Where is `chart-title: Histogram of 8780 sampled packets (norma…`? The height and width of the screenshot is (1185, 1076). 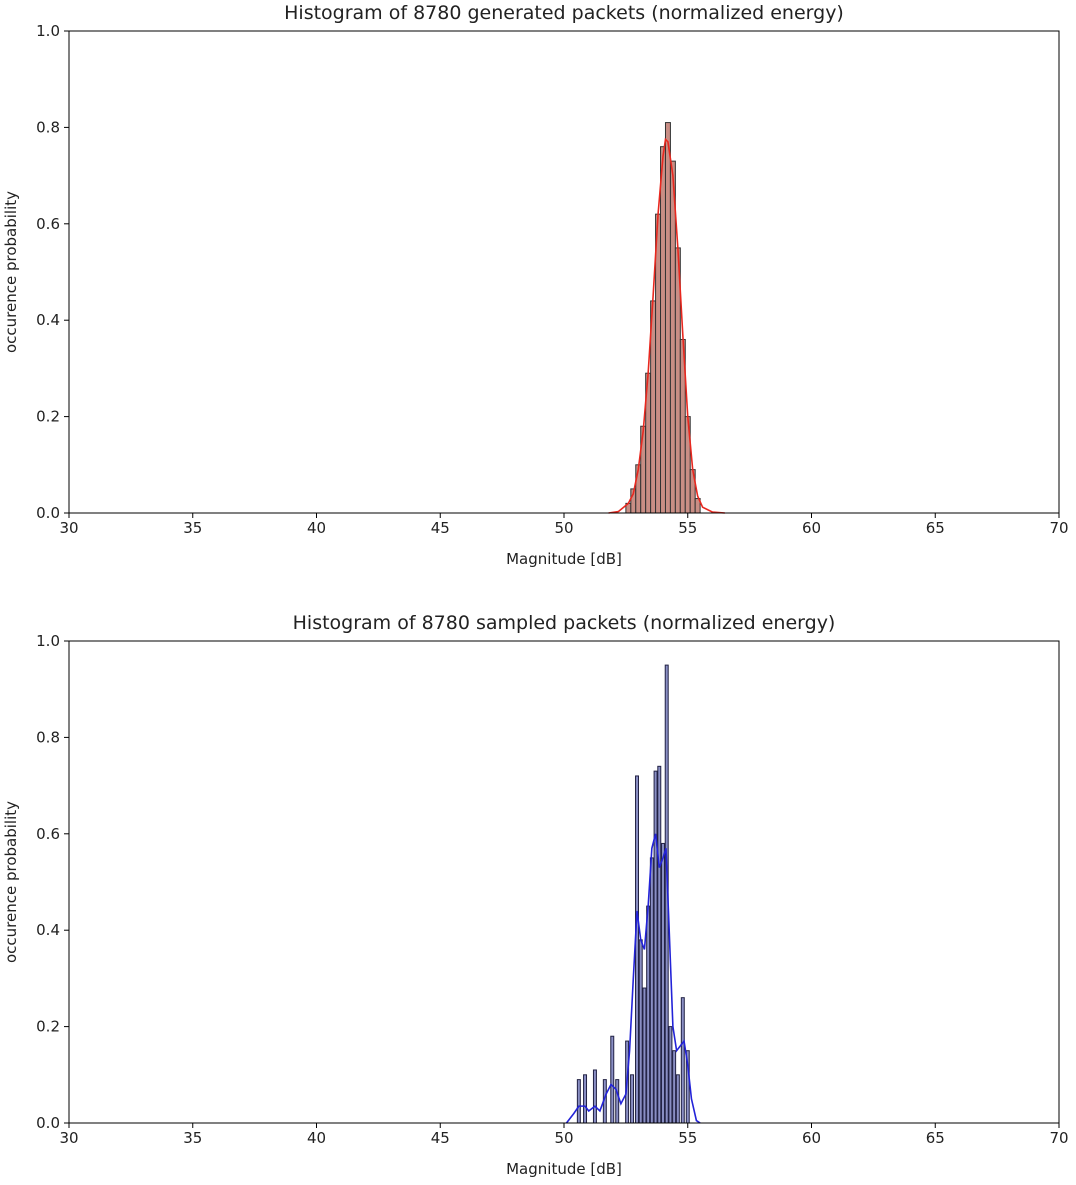 chart-title: Histogram of 8780 sampled packets (norma… is located at coordinates (564, 623).